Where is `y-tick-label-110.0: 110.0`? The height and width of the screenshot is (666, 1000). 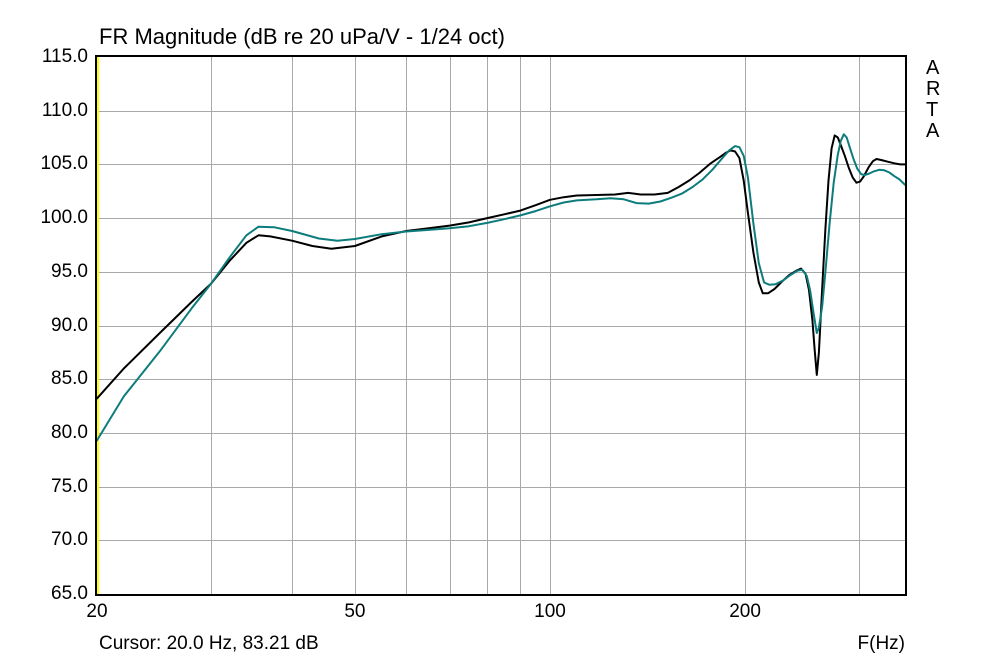 y-tick-label-110.0: 110.0 is located at coordinates (64, 110).